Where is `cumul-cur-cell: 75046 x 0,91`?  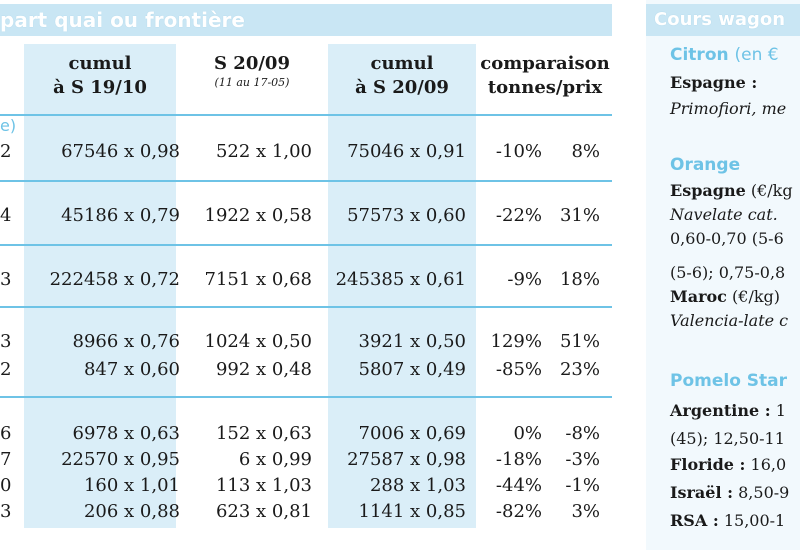 cumul-cur-cell: 75046 x 0,91 is located at coordinates (406, 151).